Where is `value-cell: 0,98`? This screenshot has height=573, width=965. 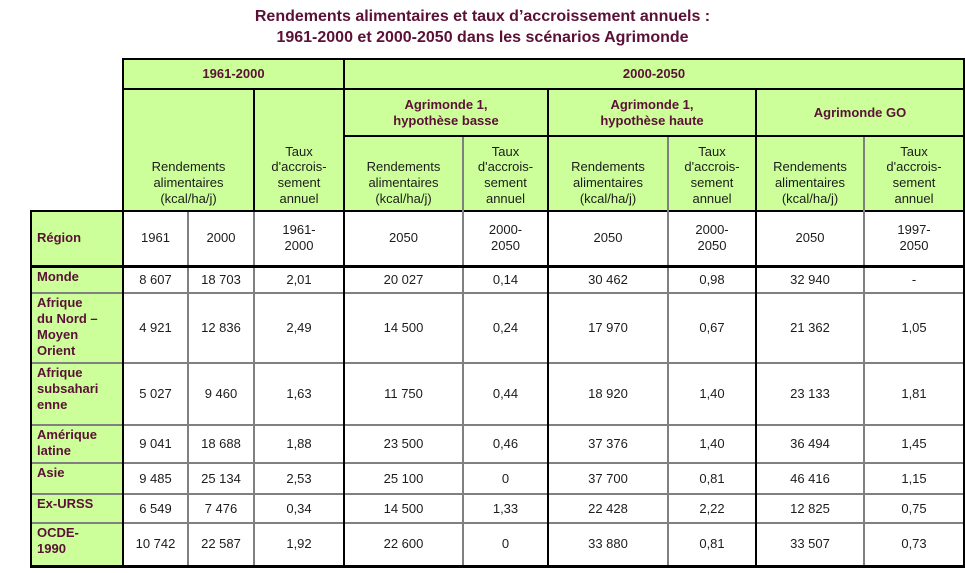
value-cell: 0,98 is located at coordinates (711, 278).